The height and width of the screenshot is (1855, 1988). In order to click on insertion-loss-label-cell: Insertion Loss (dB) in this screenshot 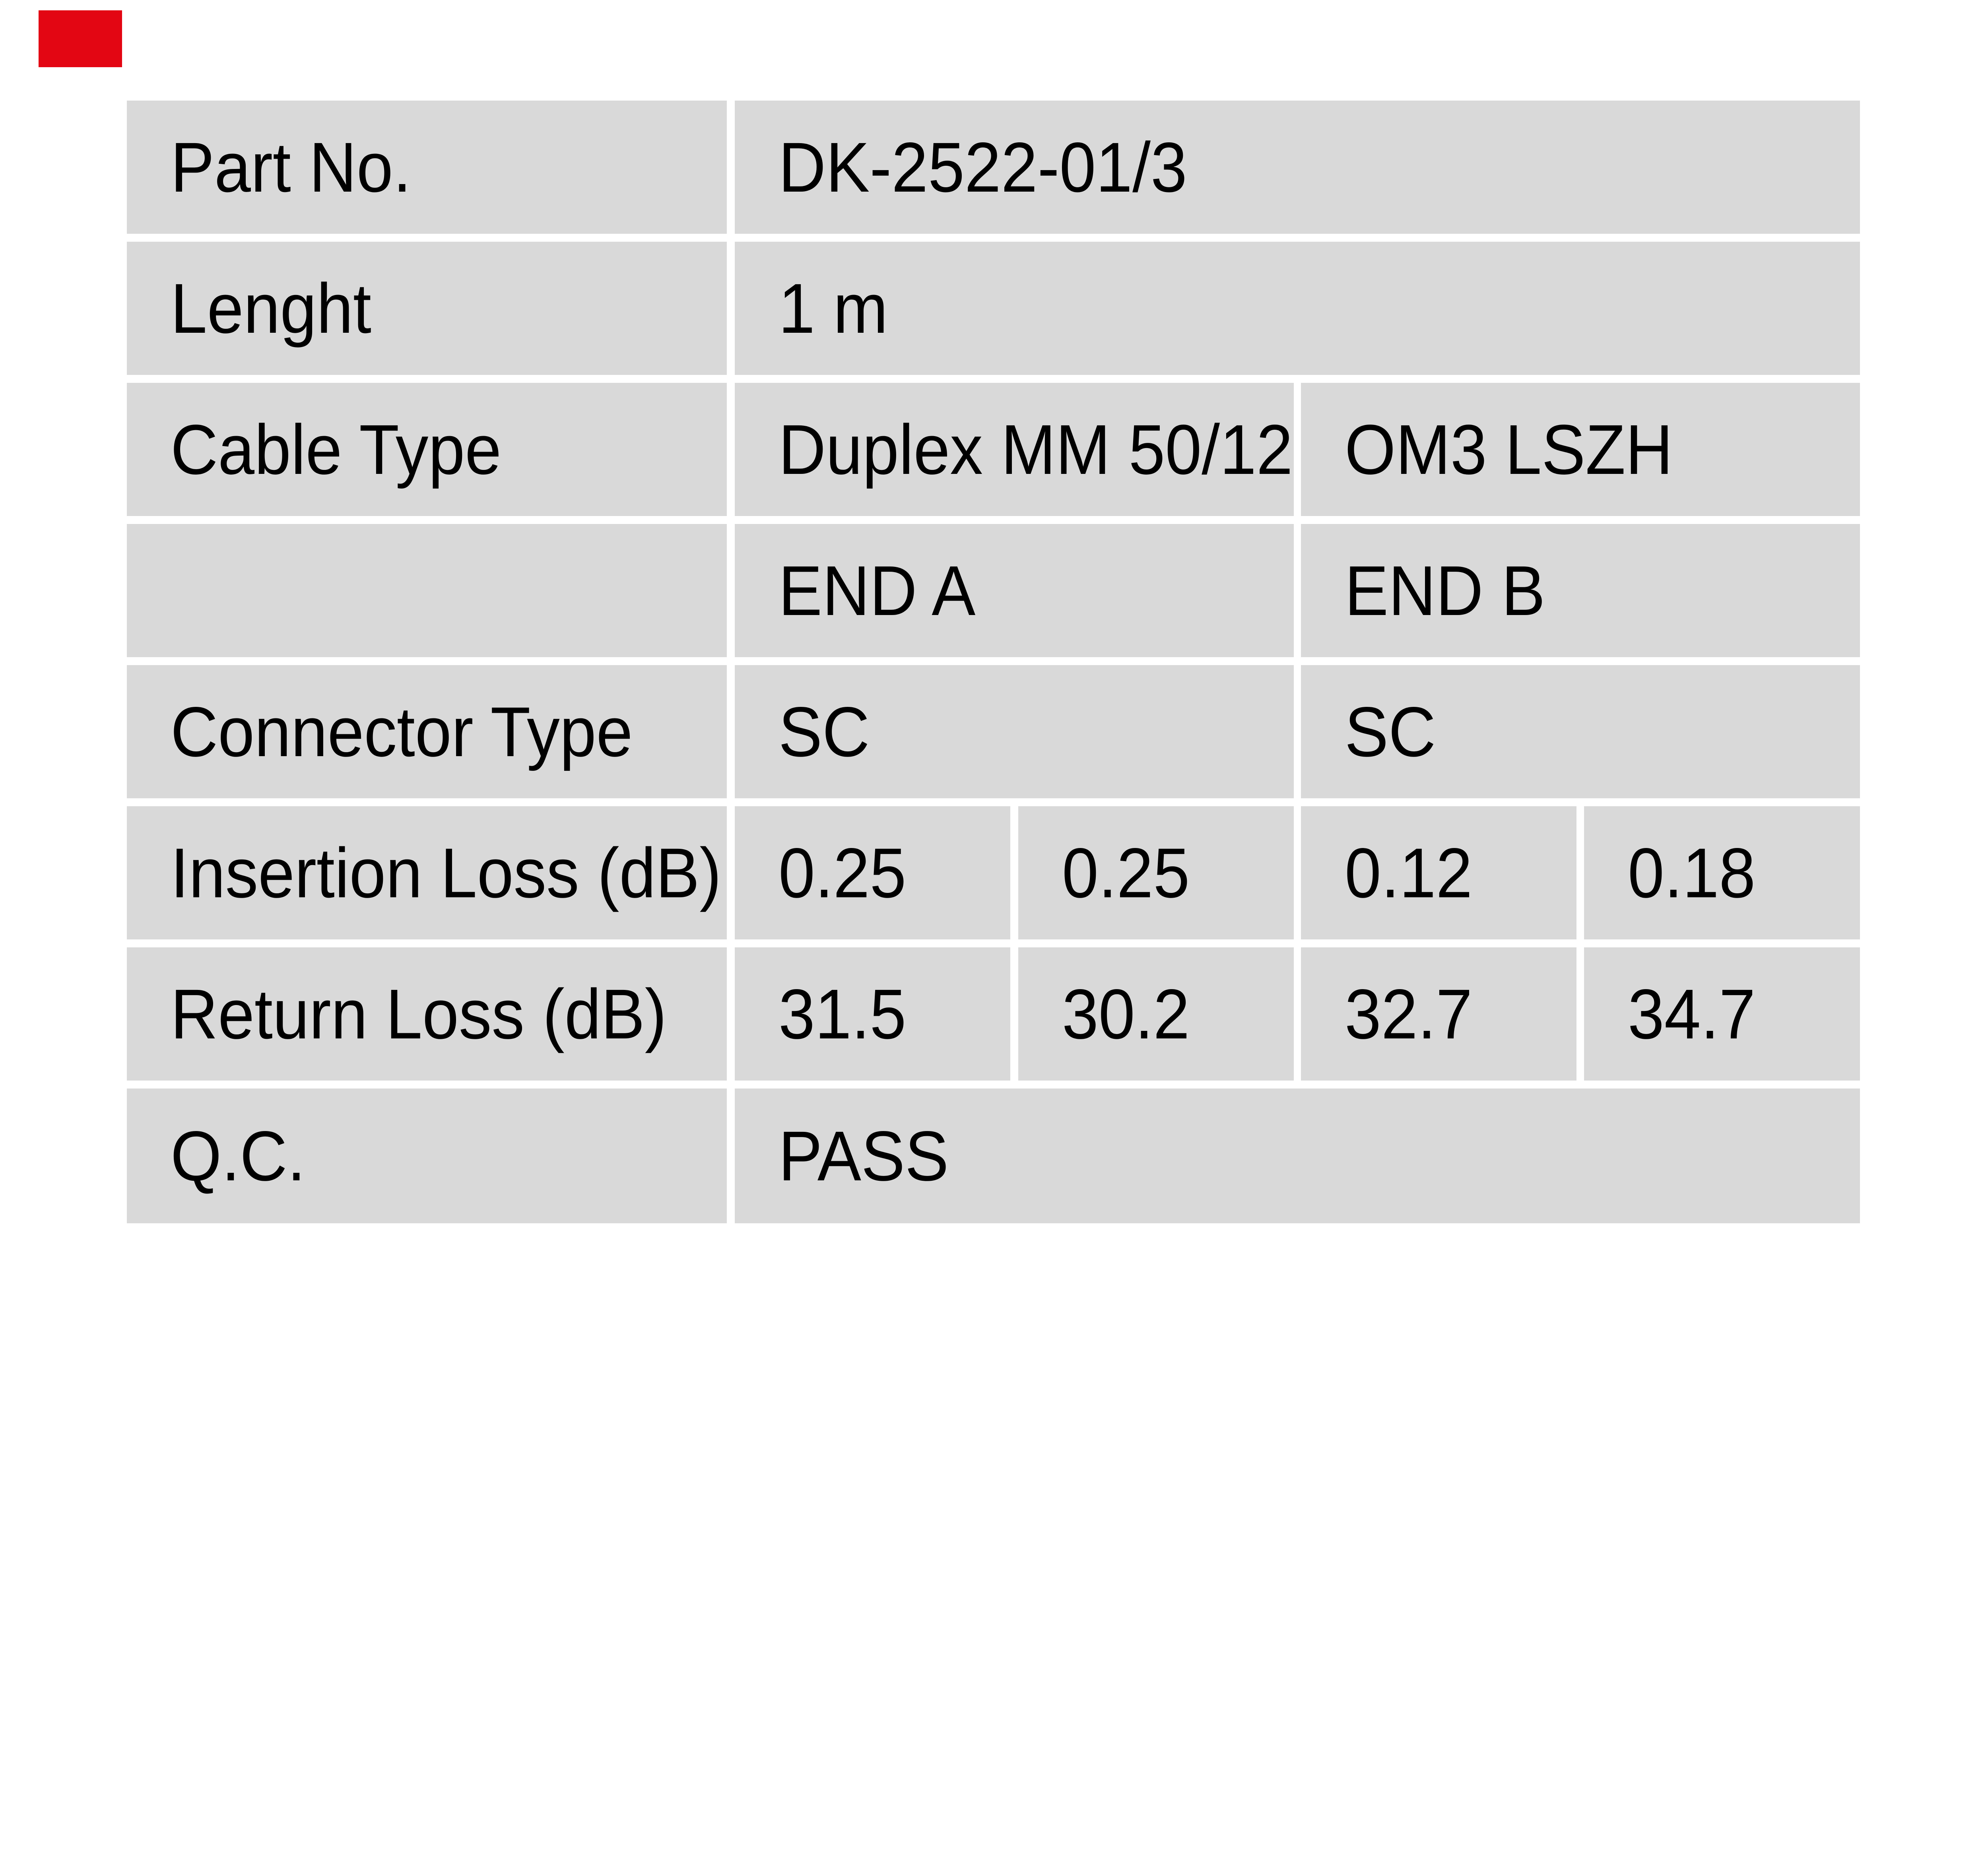, I will do `click(426, 873)`.